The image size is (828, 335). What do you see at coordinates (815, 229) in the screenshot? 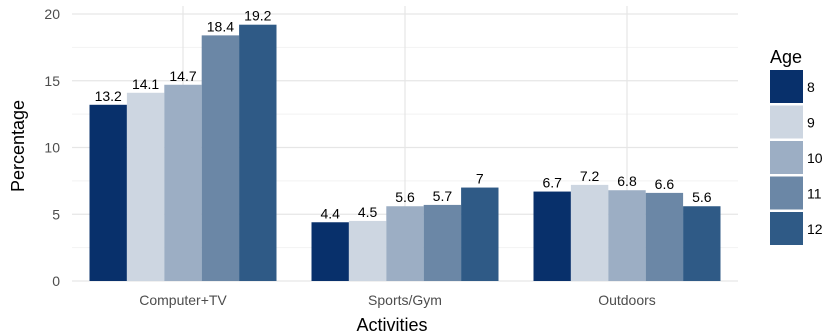
I see `legend-label: 12` at bounding box center [815, 229].